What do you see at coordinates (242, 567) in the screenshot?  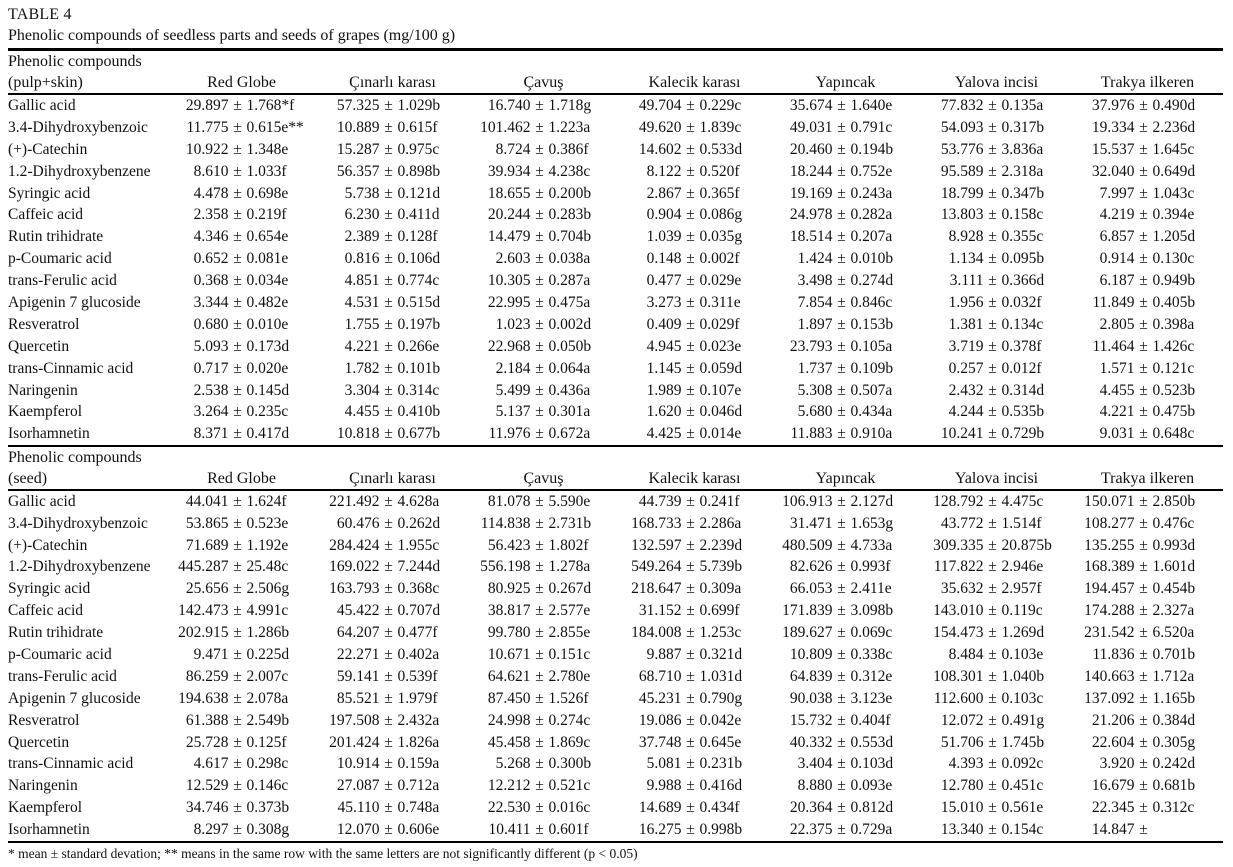 I see `measurement-group: 445.287 ±25.48c` at bounding box center [242, 567].